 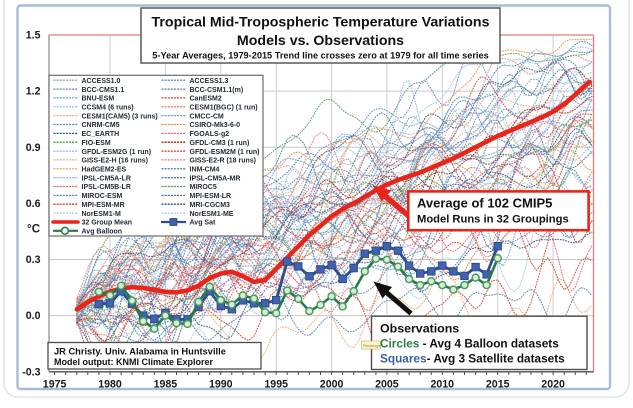 I want to click on svg-text: ACCESS1.0, so click(x=101, y=81).